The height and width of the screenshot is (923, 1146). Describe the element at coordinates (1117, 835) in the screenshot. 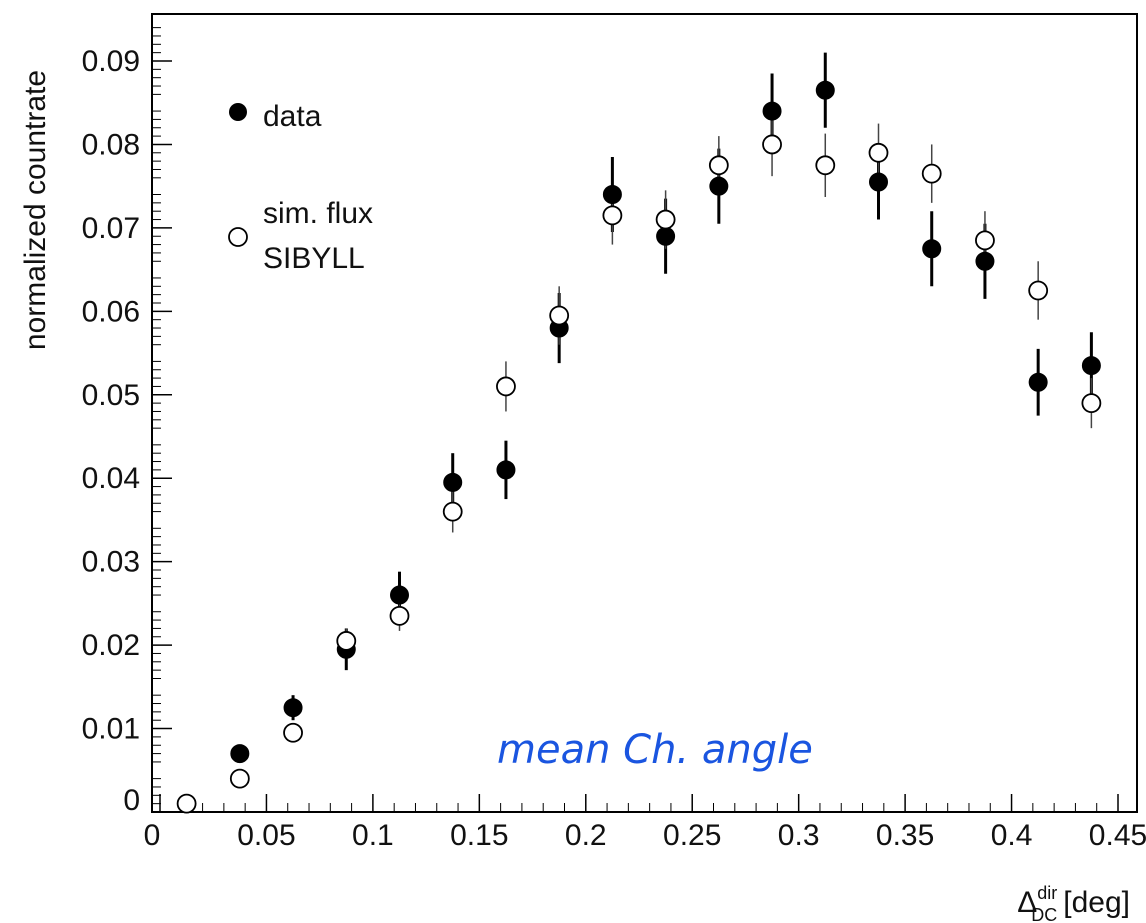

I see `x-tick-label: 0.45` at that location.